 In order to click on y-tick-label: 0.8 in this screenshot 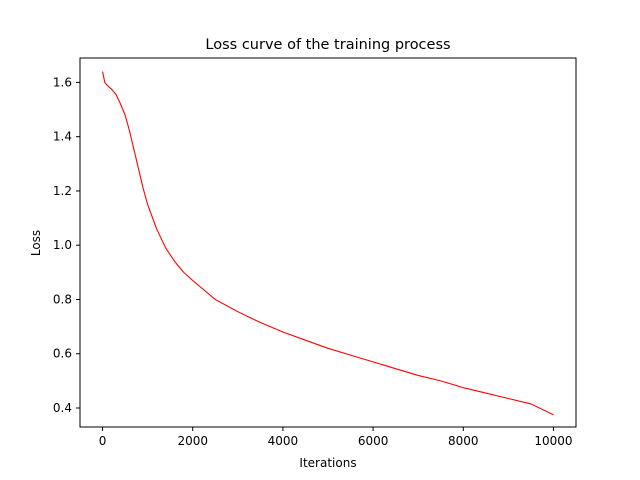, I will do `click(62, 299)`.